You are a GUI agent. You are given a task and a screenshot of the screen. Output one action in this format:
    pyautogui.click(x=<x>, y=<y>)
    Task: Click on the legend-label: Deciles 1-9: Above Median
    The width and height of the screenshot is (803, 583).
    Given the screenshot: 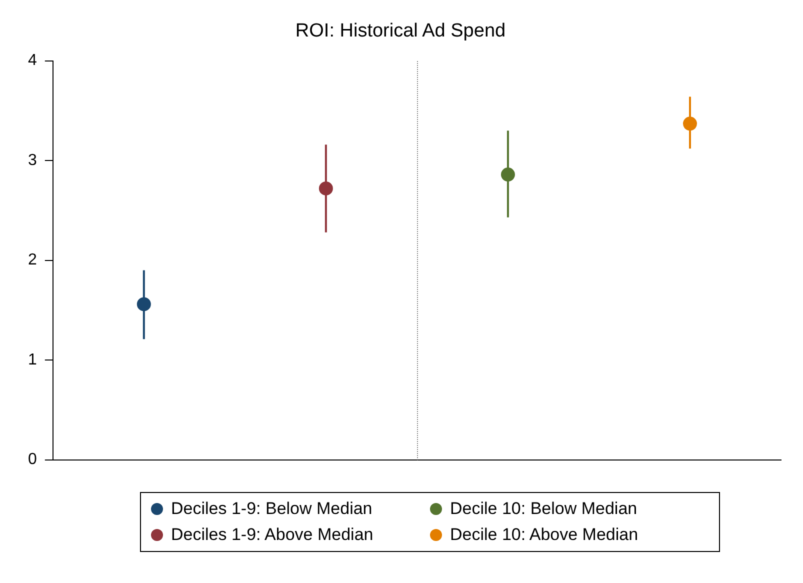 What is the action you would take?
    pyautogui.click(x=272, y=535)
    